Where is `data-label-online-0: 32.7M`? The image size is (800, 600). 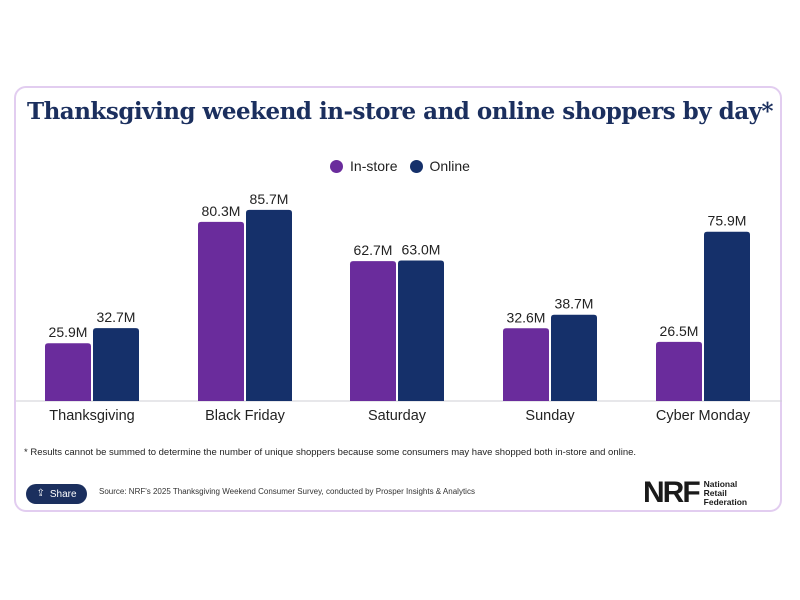
data-label-online-0: 32.7M is located at coordinates (116, 317).